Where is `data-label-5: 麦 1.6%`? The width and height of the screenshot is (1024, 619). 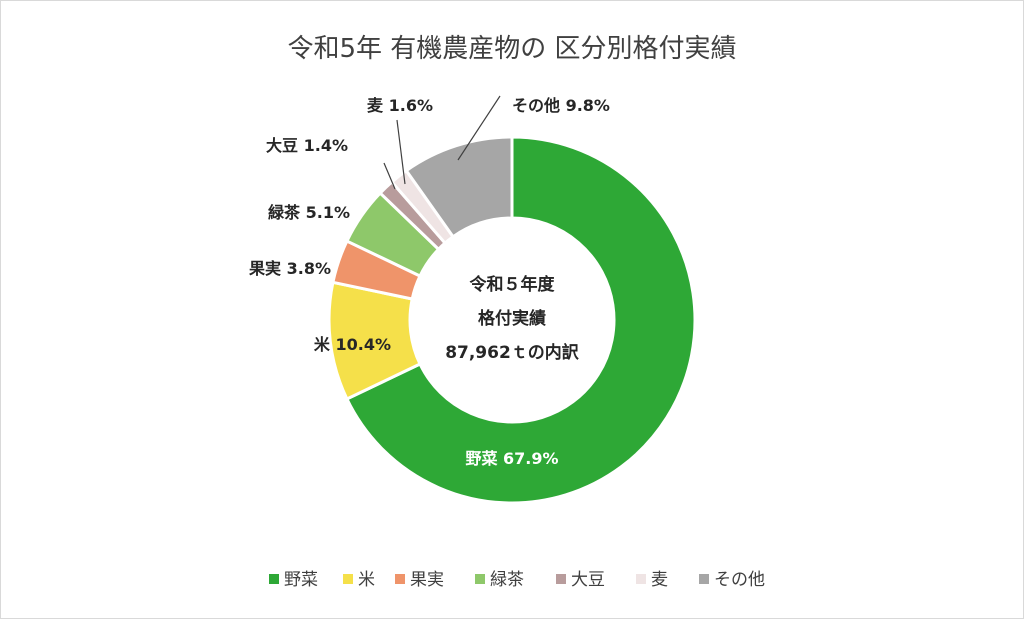
data-label-5: 麦 1.6% is located at coordinates (400, 105).